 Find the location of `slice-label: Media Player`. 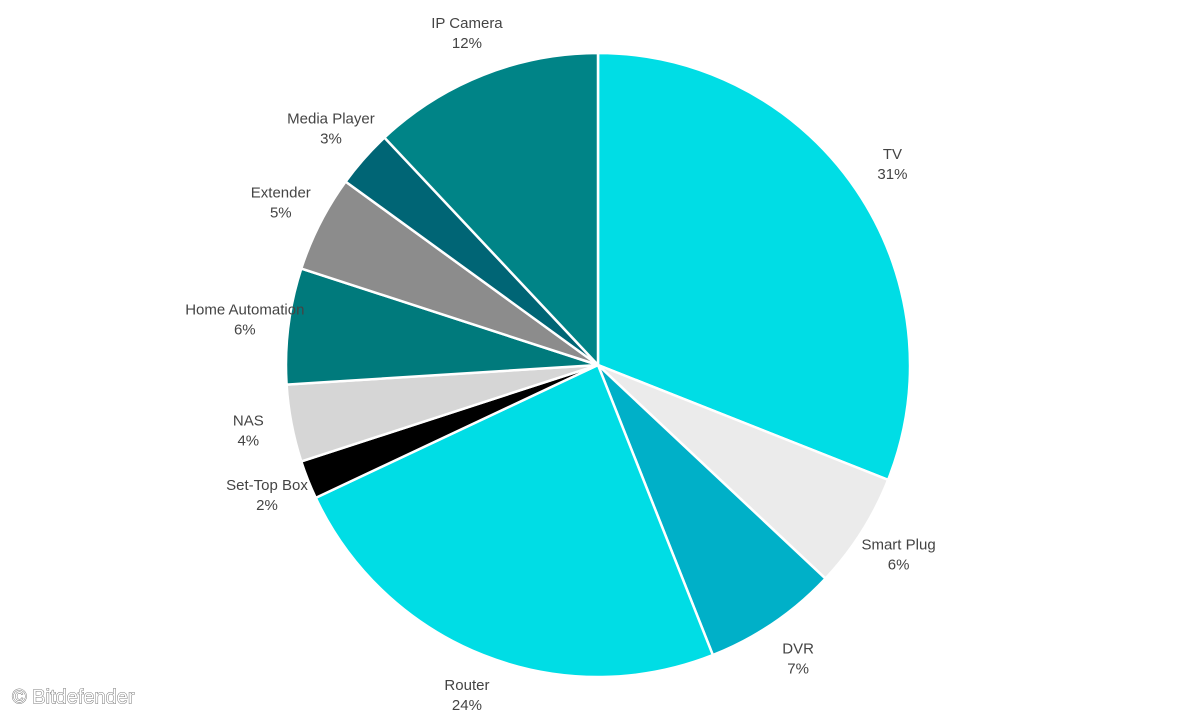

slice-label: Media Player is located at coordinates (331, 119).